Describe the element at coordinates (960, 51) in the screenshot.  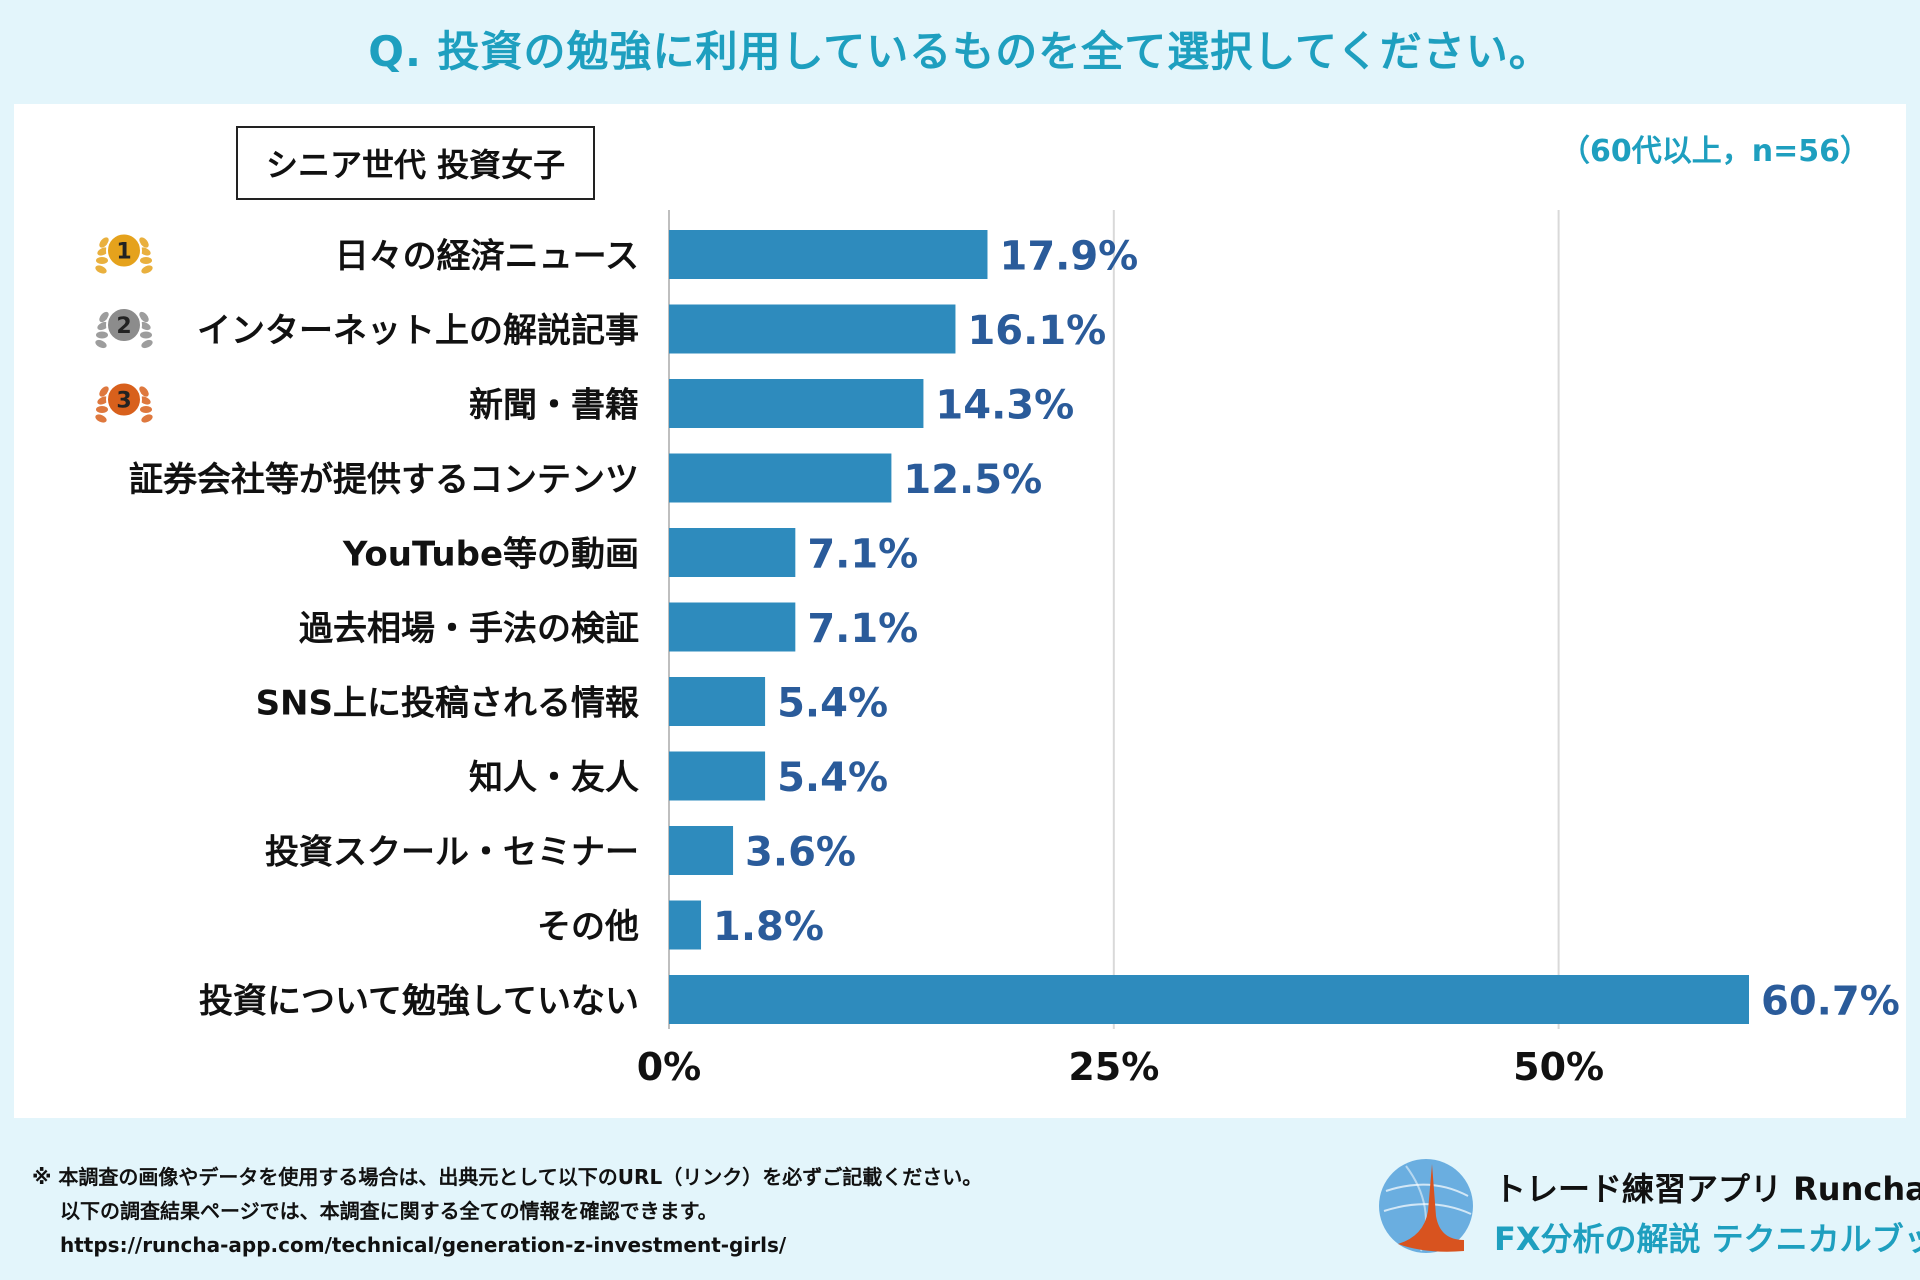
I see `question-title: Q. 投資の勉強に利用しているものを全て選択してください。` at that location.